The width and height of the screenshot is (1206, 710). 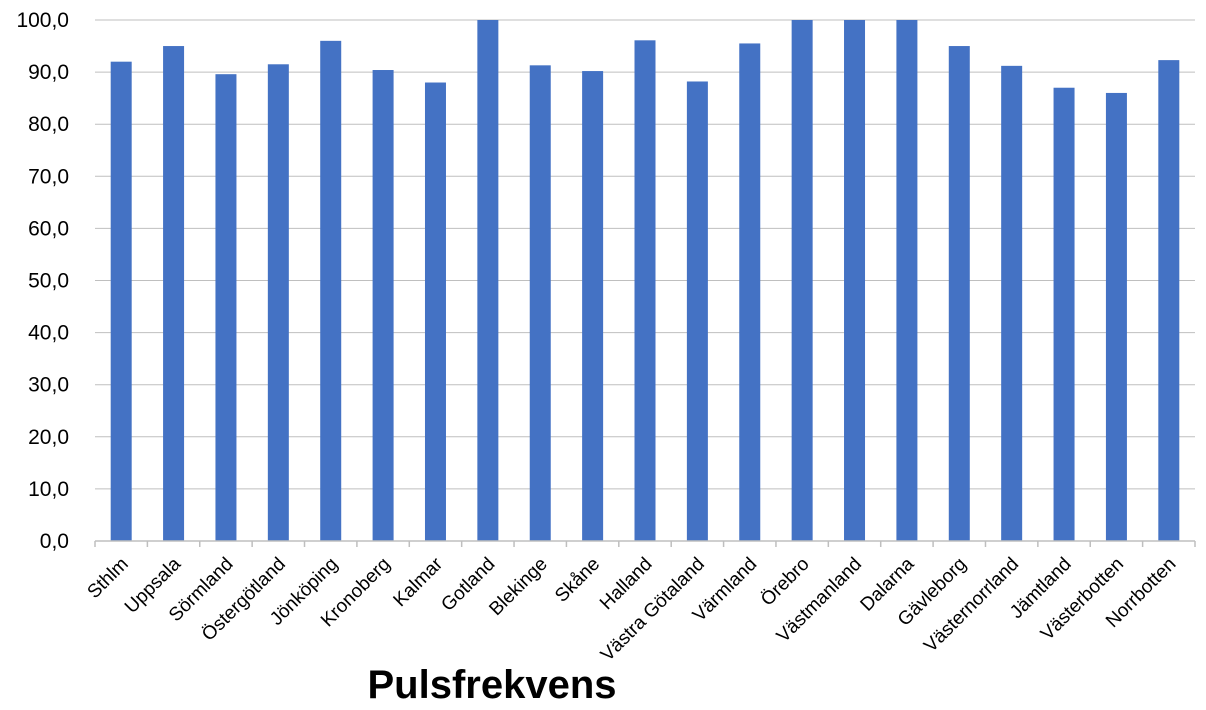 I want to click on x-axis, so click(x=645, y=543).